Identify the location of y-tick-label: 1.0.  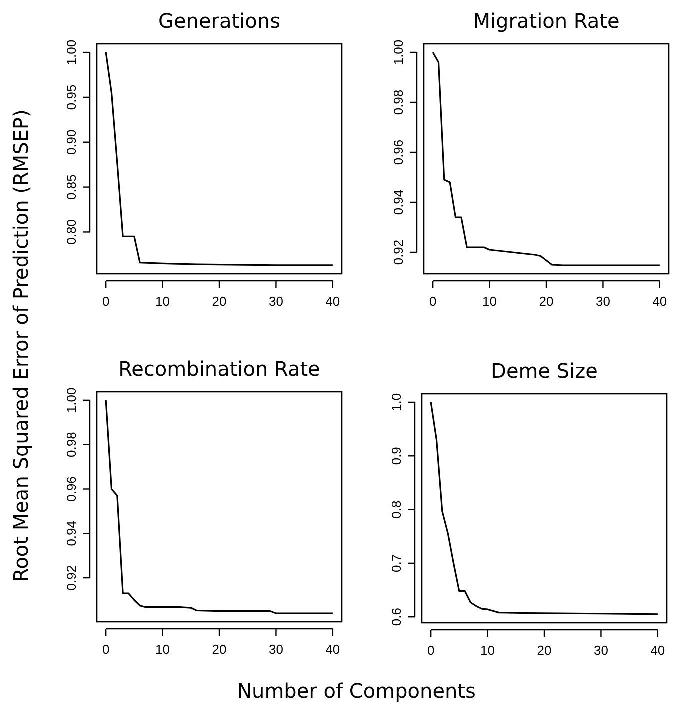
(396, 402).